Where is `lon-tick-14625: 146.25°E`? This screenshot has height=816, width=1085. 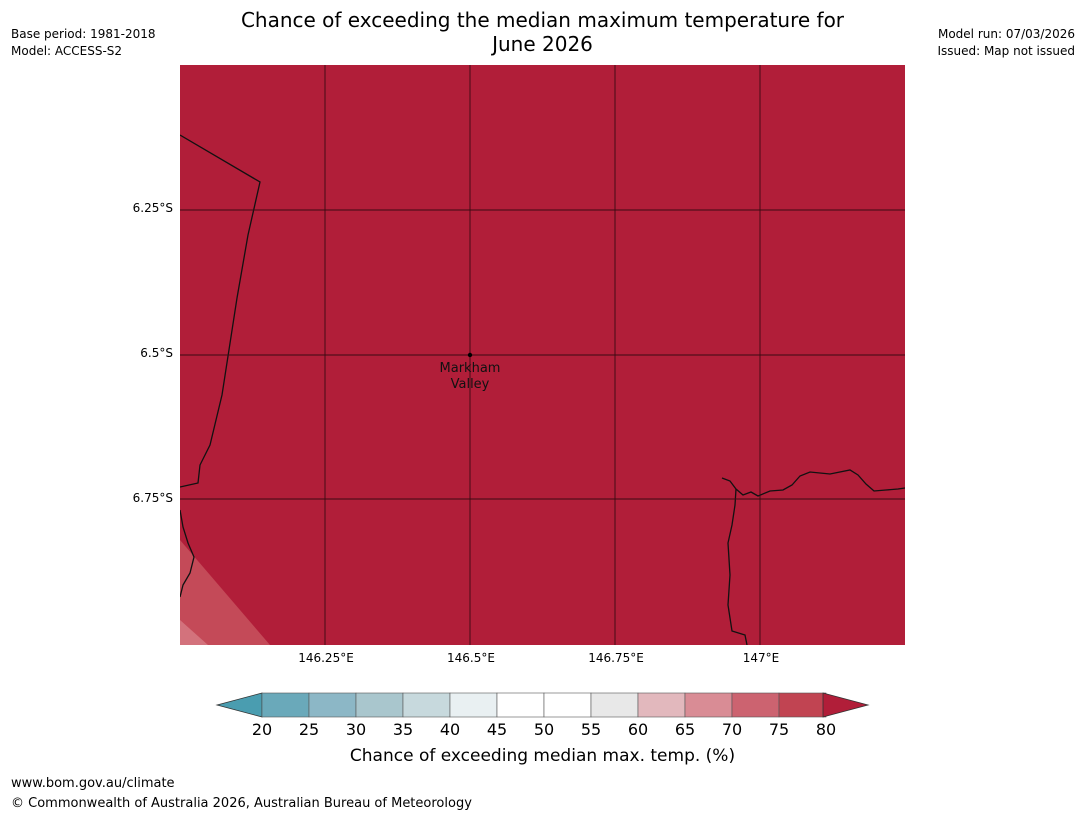
lon-tick-14625: 146.25°E is located at coordinates (326, 658).